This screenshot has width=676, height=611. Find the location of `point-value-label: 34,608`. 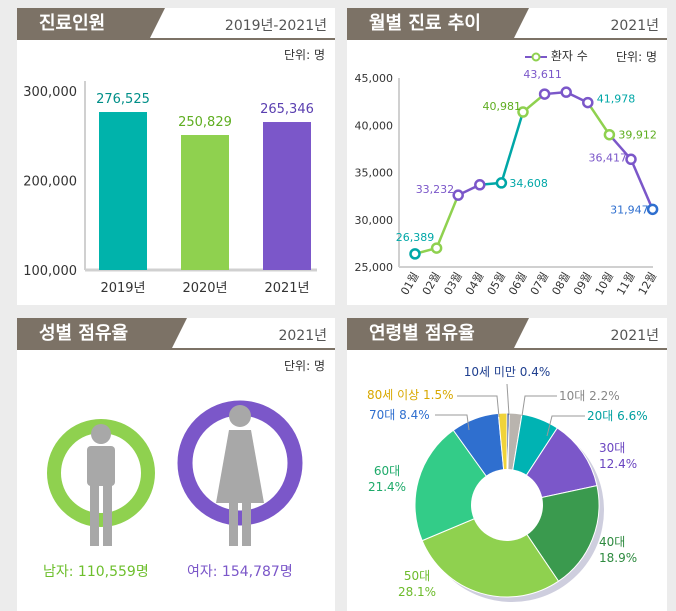

point-value-label: 34,608 is located at coordinates (528, 183).